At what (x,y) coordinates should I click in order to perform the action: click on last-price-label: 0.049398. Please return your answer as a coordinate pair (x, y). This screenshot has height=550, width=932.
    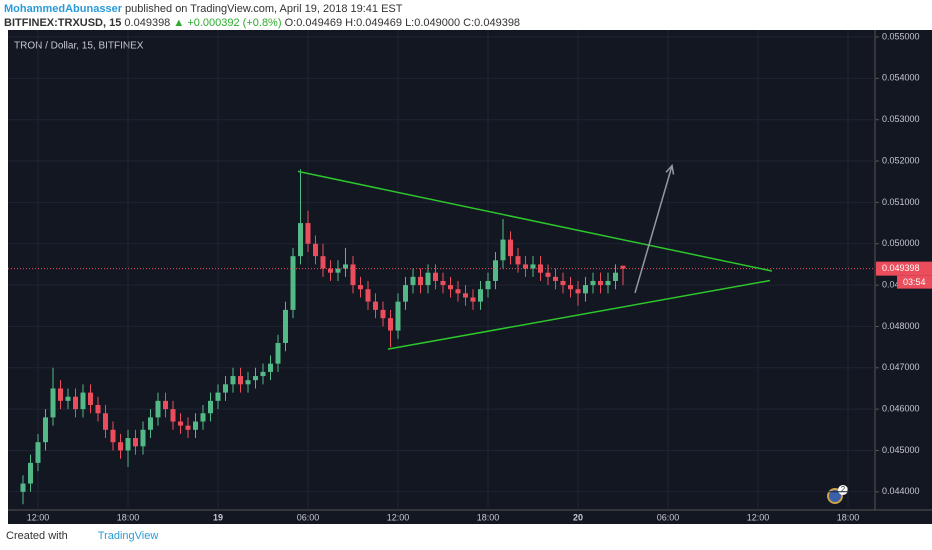
    Looking at the image, I should click on (901, 268).